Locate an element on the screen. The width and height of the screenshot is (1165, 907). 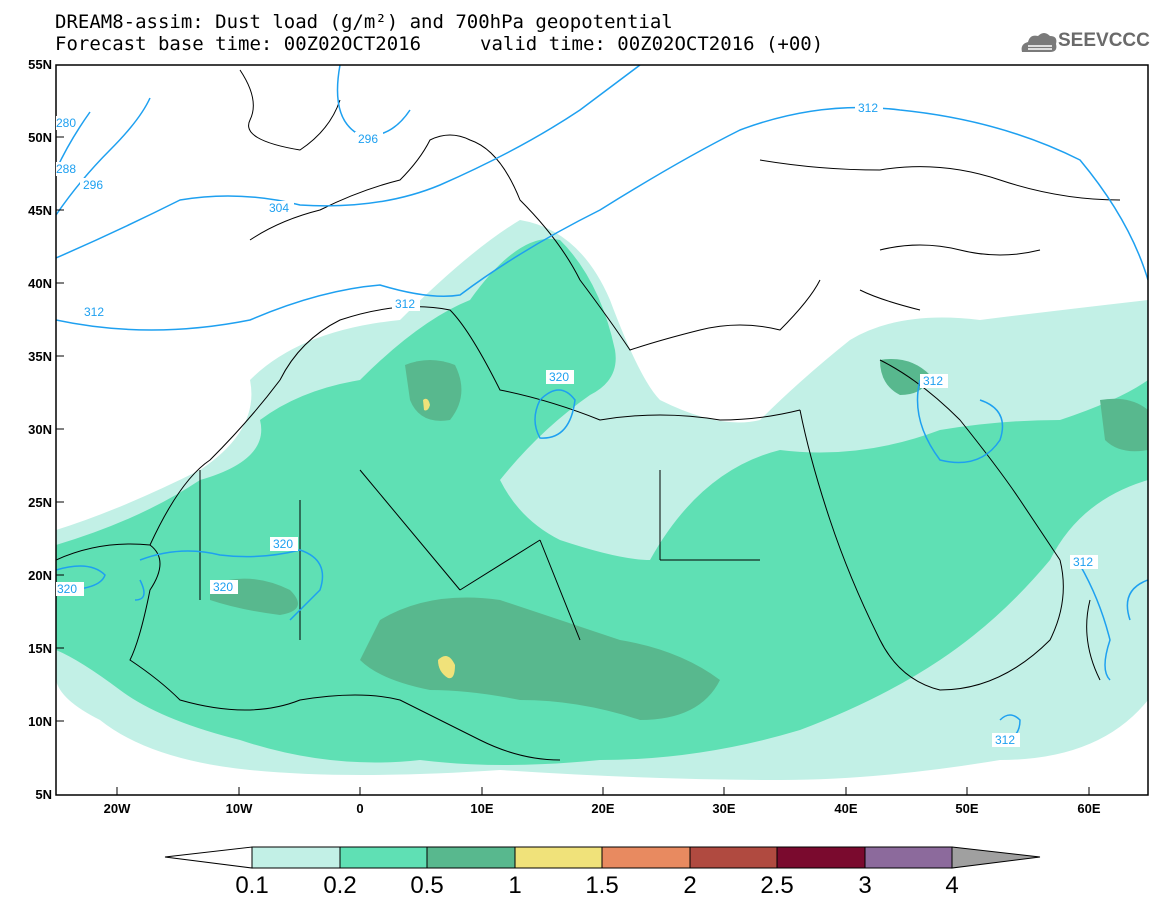
lon-label: 20W is located at coordinates (117, 808).